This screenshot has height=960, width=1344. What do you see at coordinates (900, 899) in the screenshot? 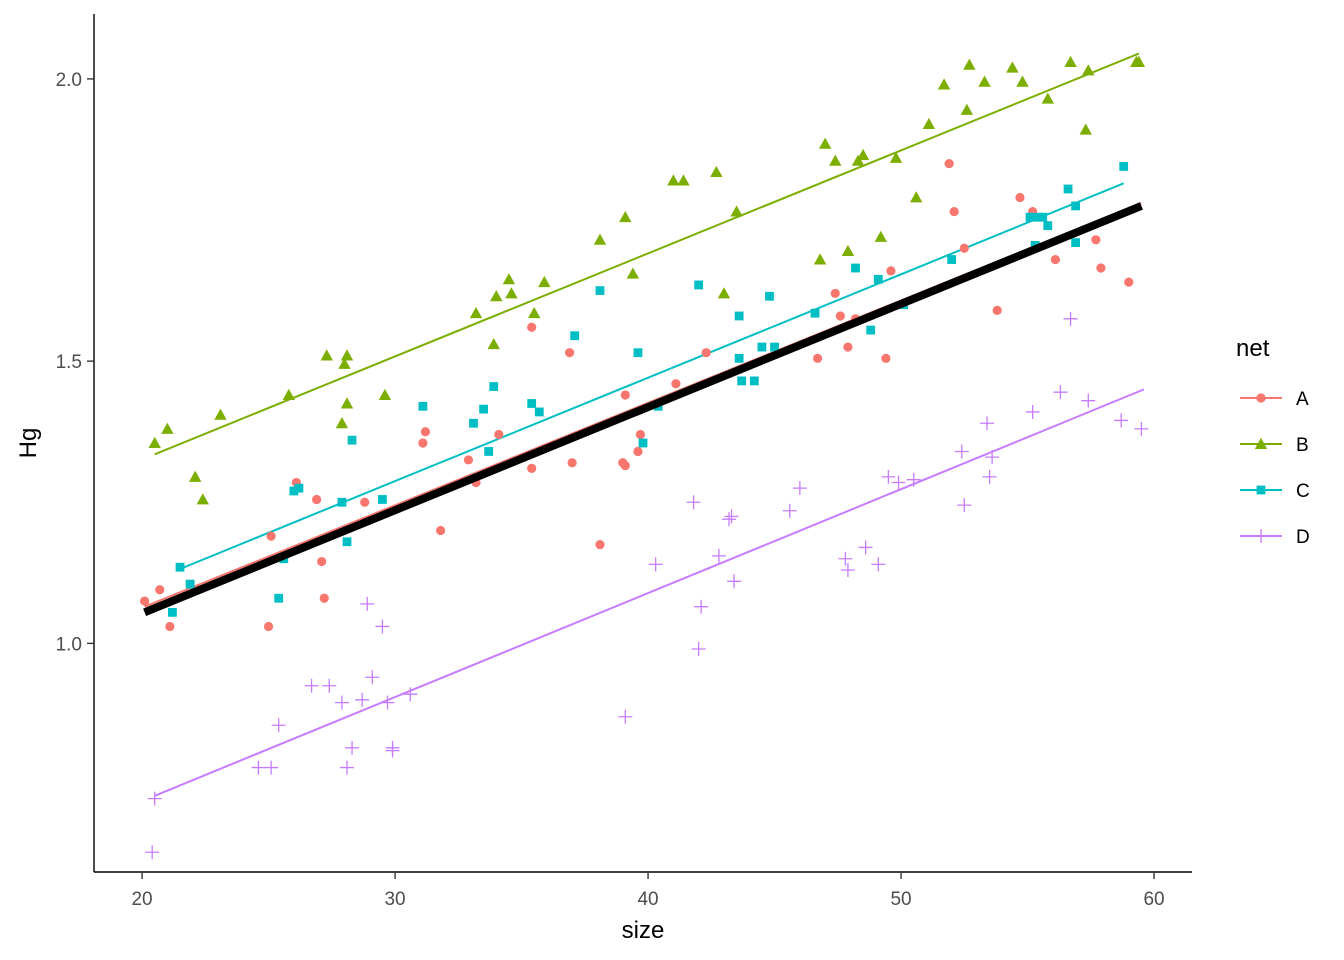
I see `x-tick-label: 50` at bounding box center [900, 899].